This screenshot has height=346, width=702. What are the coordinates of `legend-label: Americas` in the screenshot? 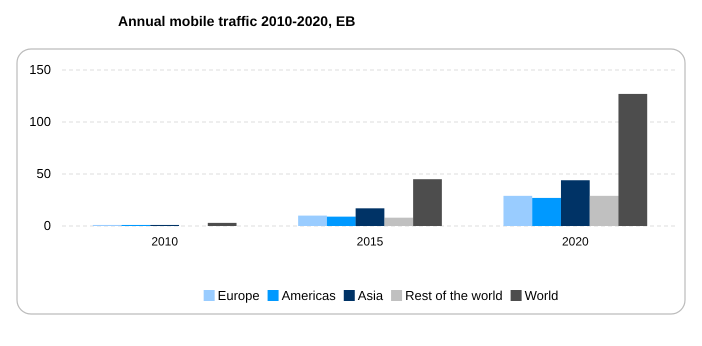 It's located at (309, 295).